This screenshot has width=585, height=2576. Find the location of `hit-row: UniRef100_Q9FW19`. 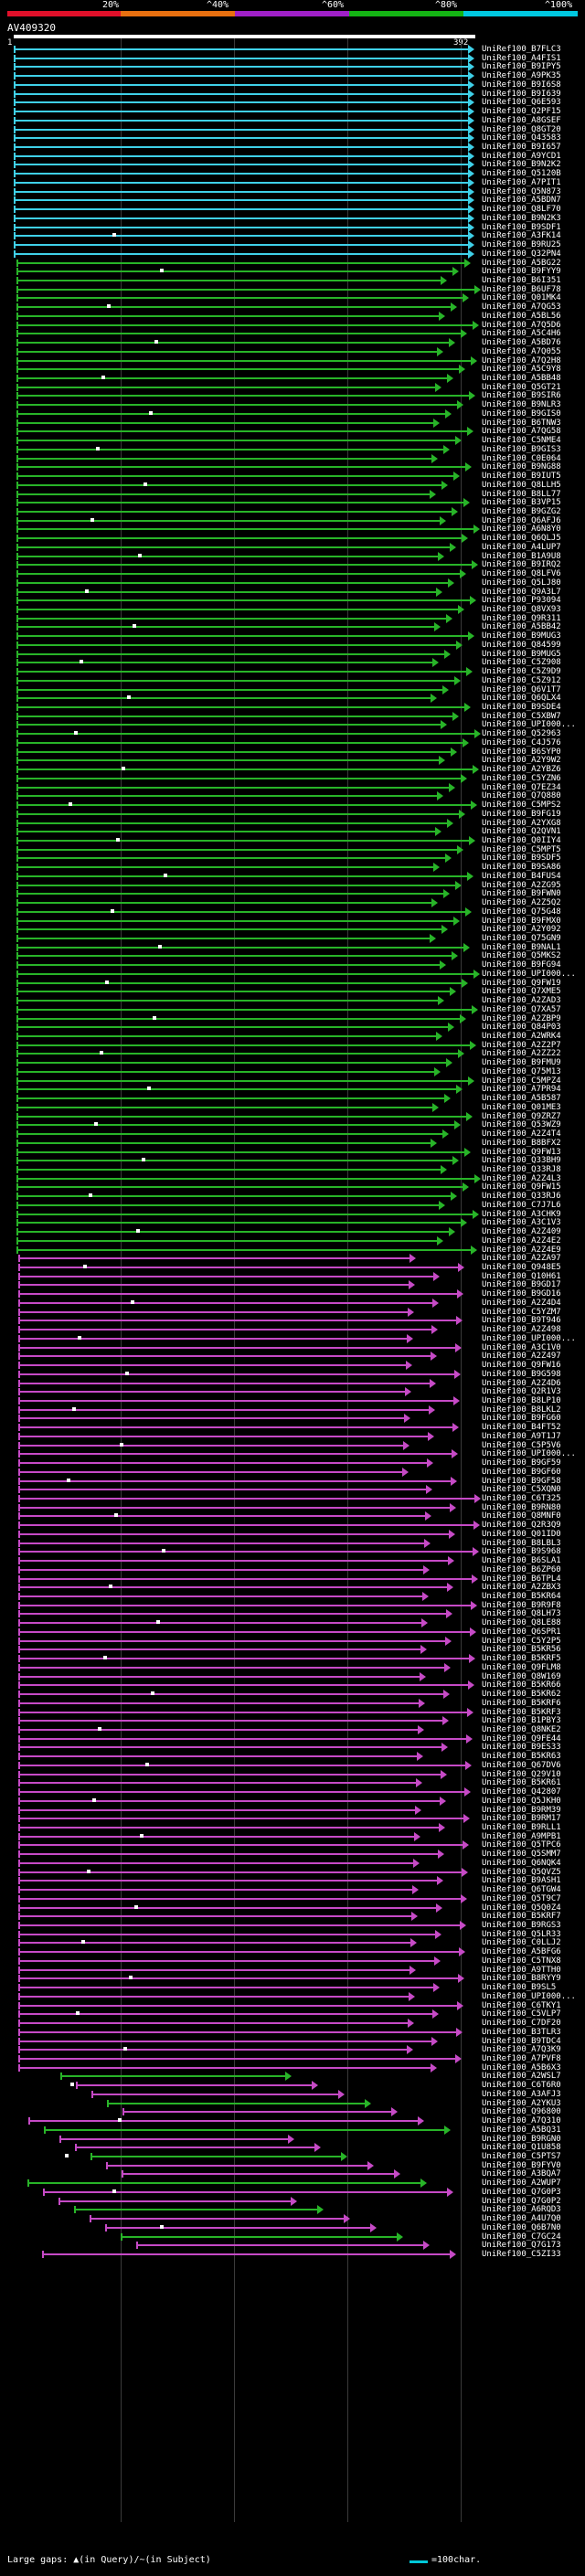

hit-row: UniRef100_Q9FW19 is located at coordinates (293, 983).